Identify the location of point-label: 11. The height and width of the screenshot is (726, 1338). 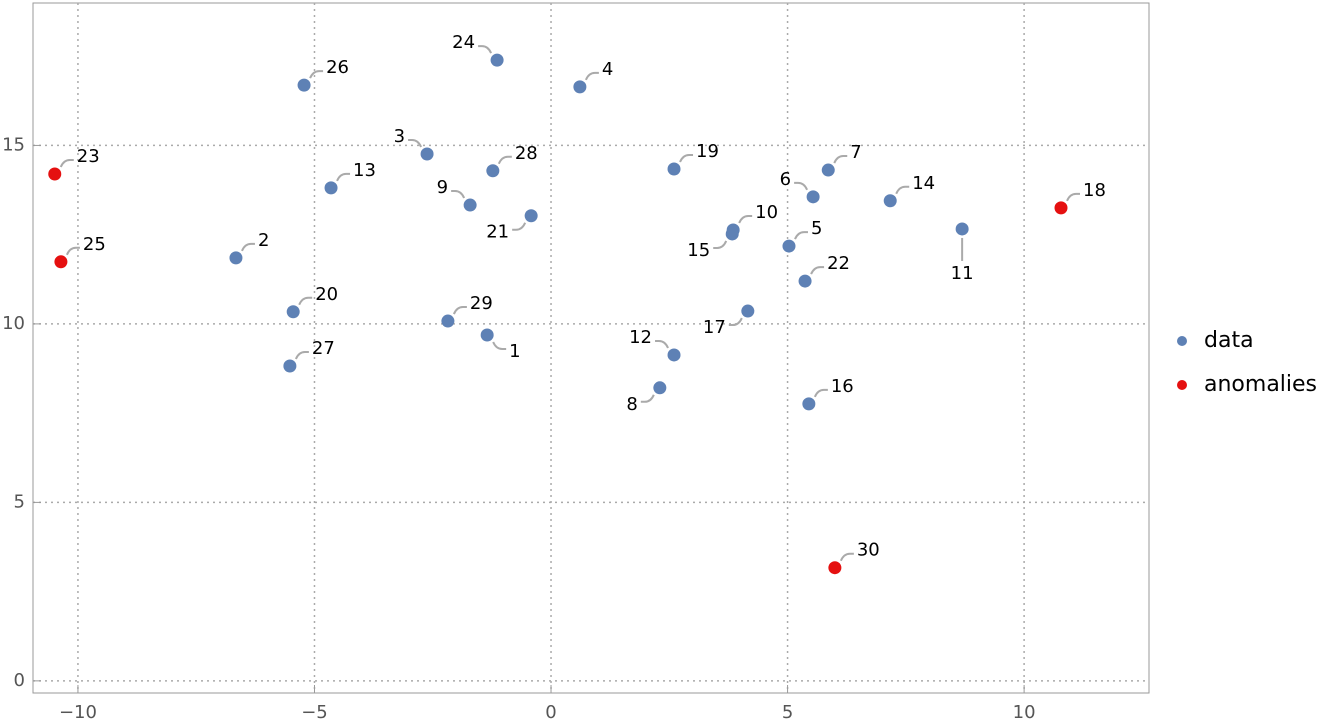
(962, 273).